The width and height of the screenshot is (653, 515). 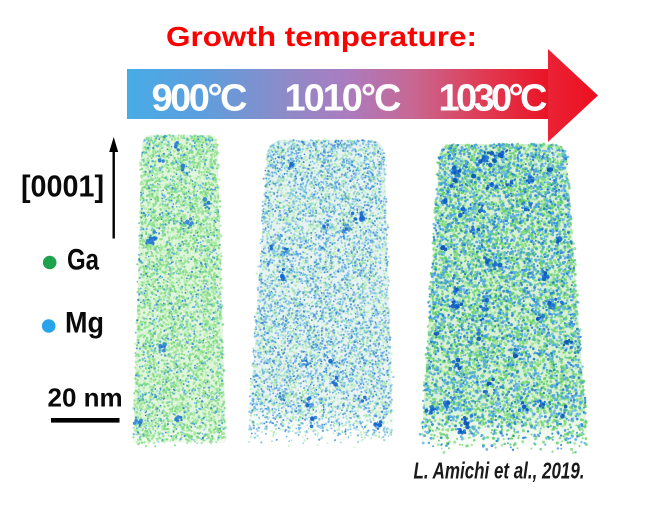 What do you see at coordinates (84, 323) in the screenshot?
I see `svg-text: Mg` at bounding box center [84, 323].